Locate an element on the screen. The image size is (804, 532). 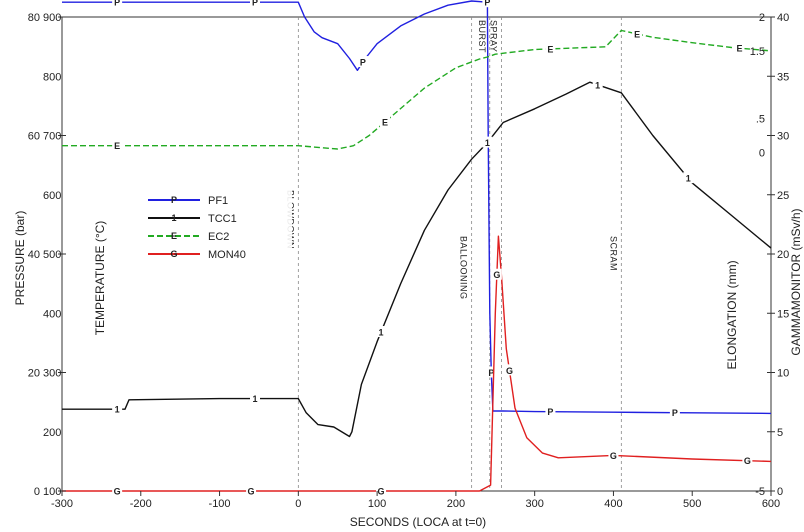
pressure-tick-label: 80 is located at coordinates (34, 18).